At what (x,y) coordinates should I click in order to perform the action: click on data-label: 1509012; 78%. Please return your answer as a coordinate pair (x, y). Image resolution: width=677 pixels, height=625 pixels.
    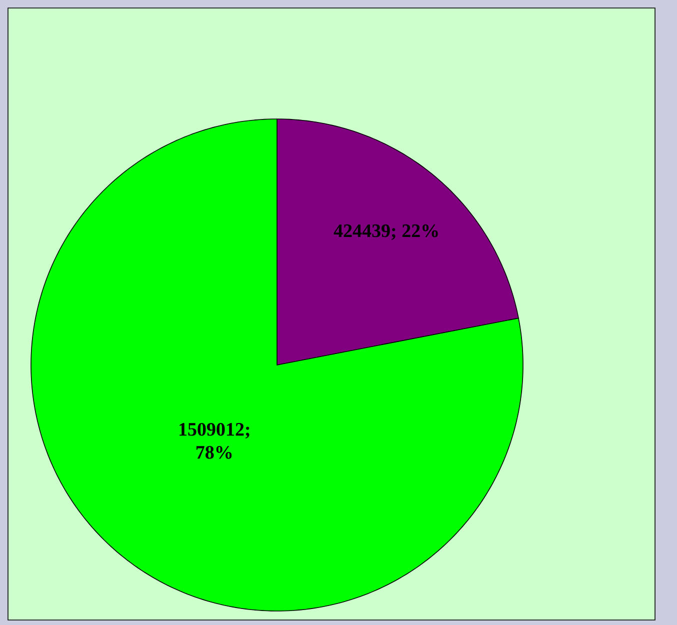
    Looking at the image, I should click on (214, 440).